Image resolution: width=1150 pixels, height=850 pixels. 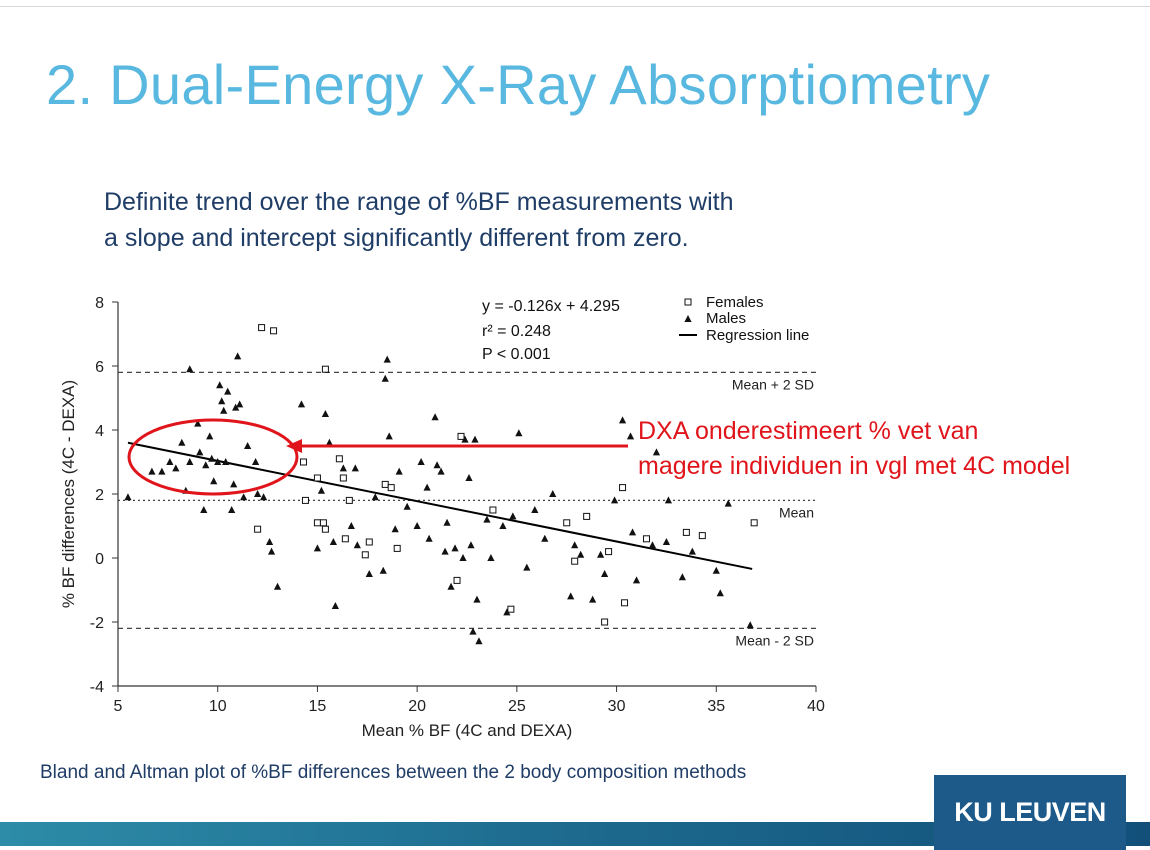 I want to click on highlight-ellipse, so click(x=213, y=457).